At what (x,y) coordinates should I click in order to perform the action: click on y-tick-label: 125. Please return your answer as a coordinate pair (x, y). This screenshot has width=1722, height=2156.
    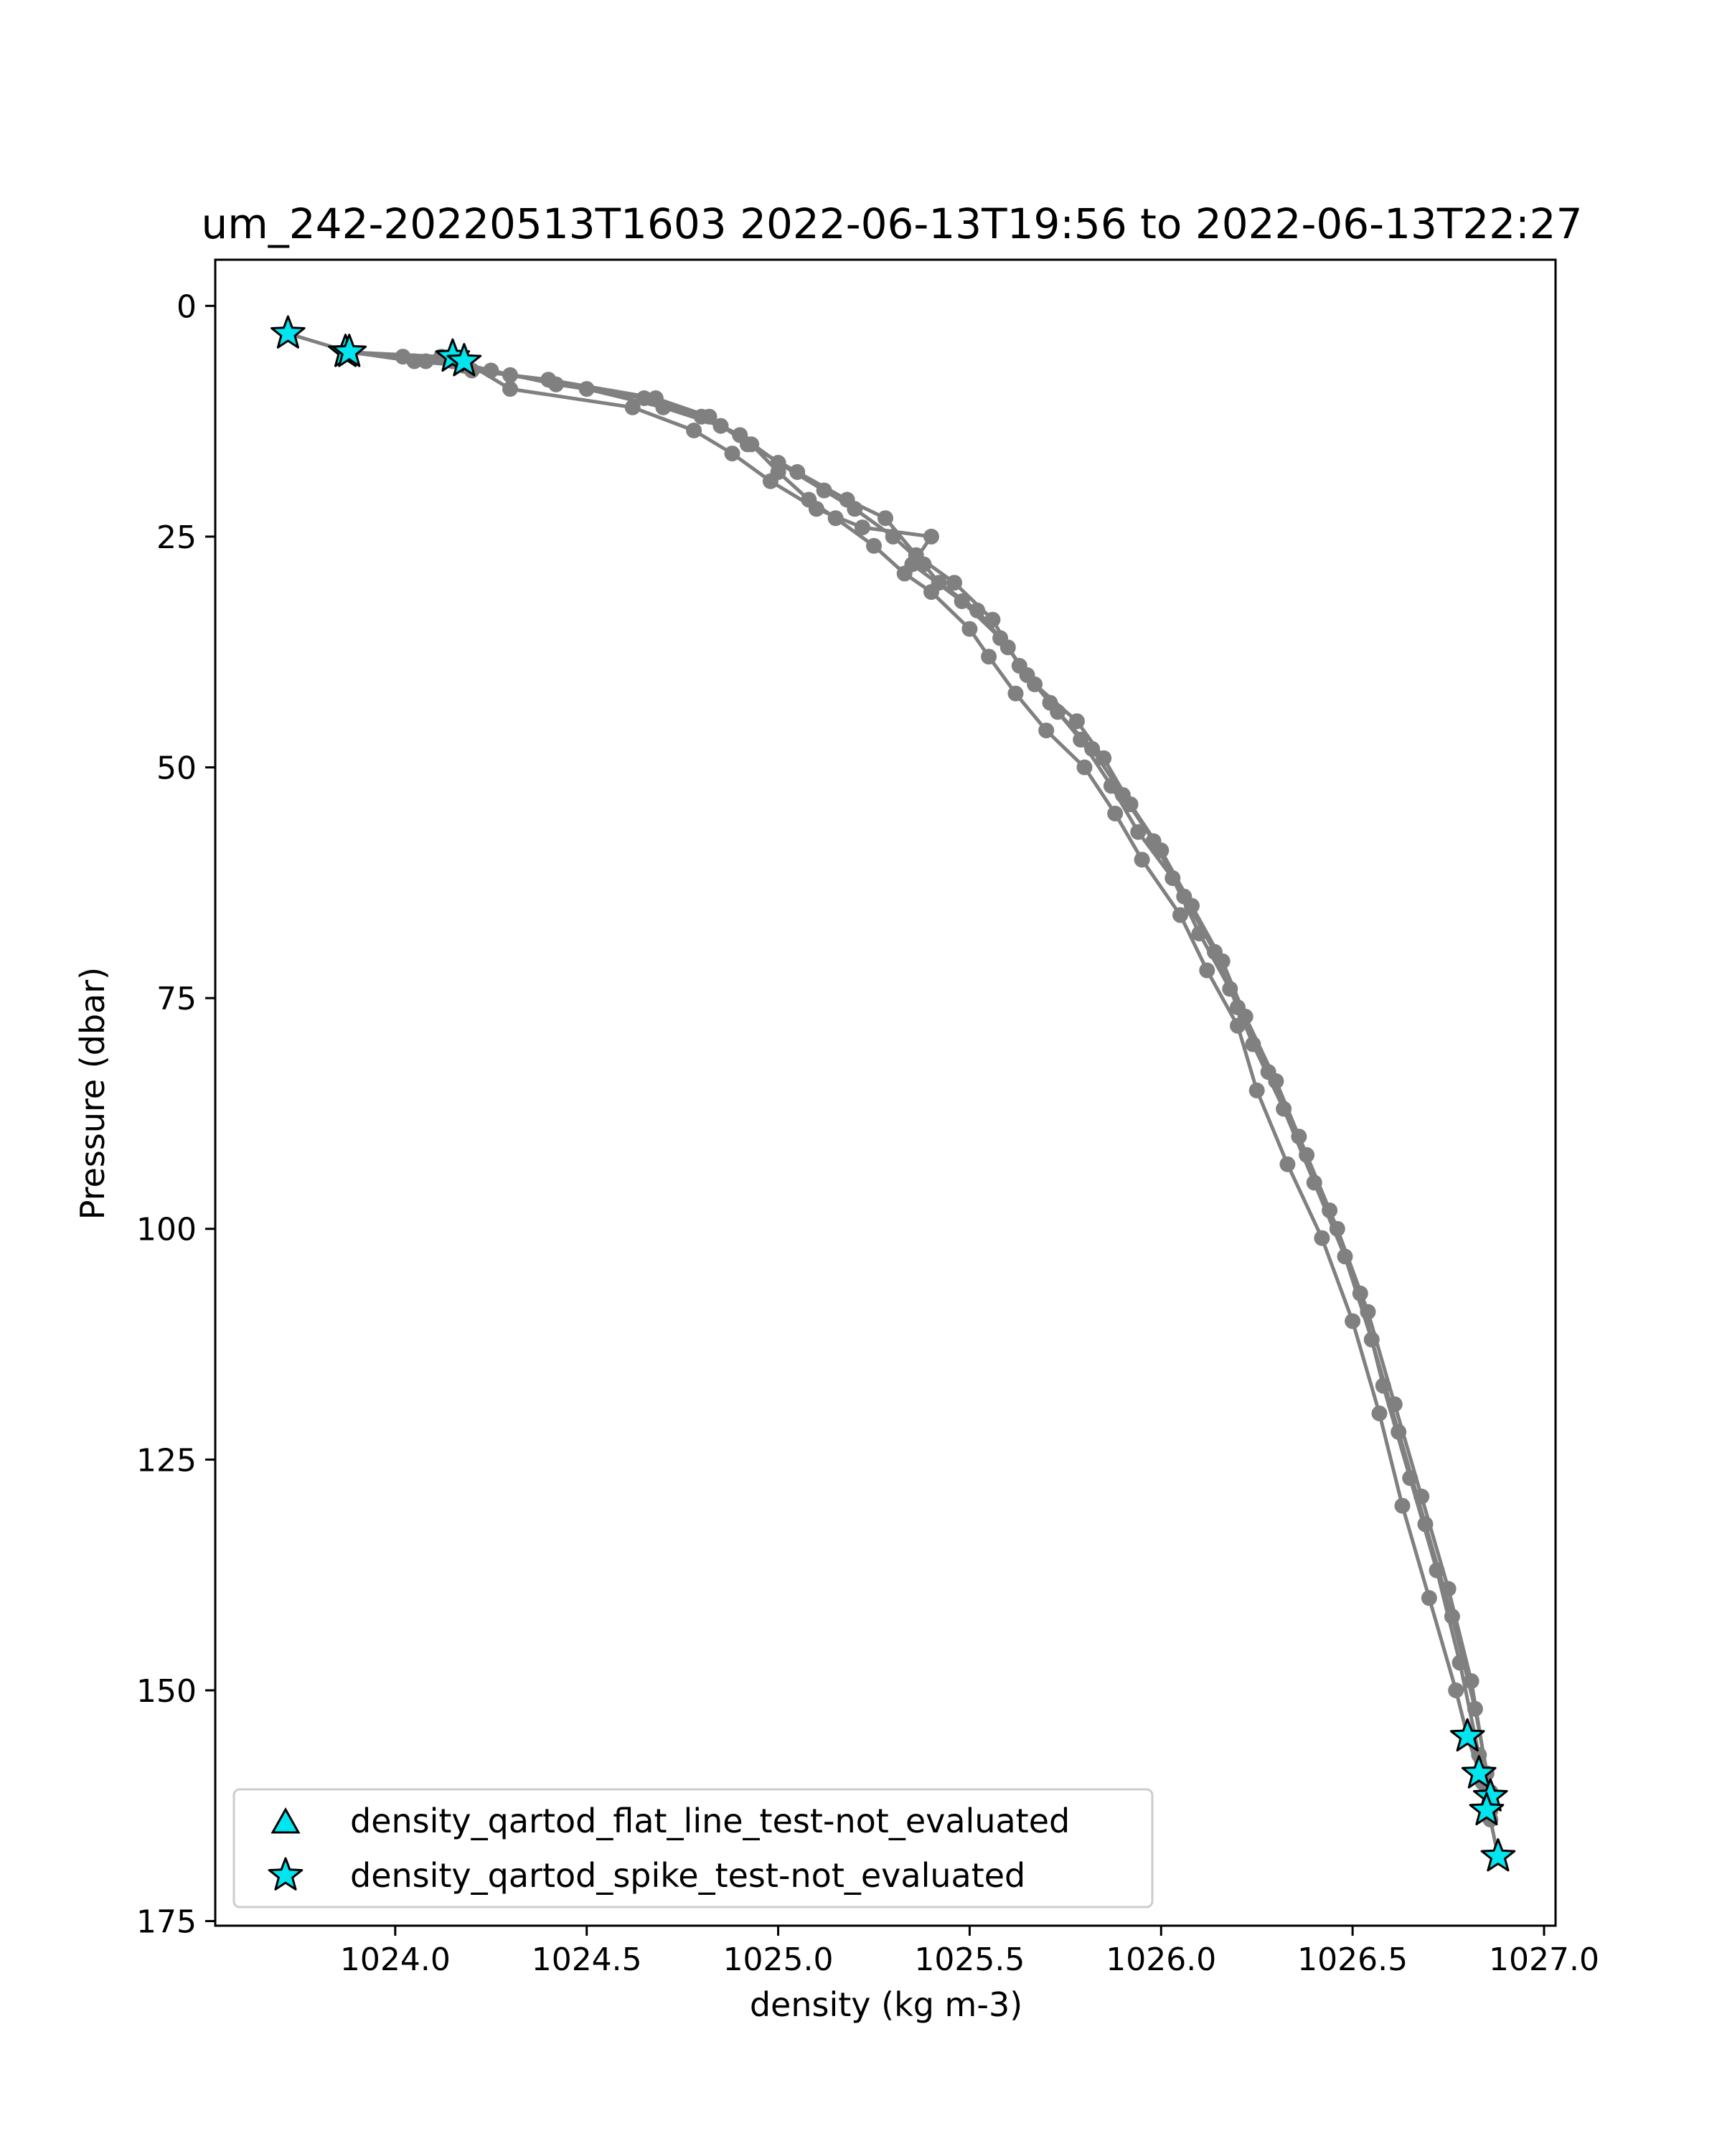
    Looking at the image, I should click on (166, 1461).